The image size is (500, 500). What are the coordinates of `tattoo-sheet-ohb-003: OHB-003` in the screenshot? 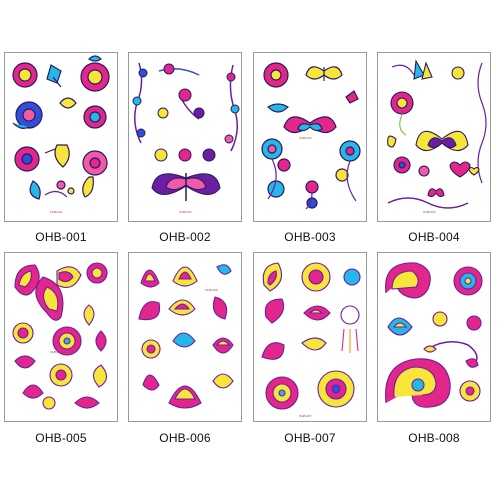 It's located at (310, 137).